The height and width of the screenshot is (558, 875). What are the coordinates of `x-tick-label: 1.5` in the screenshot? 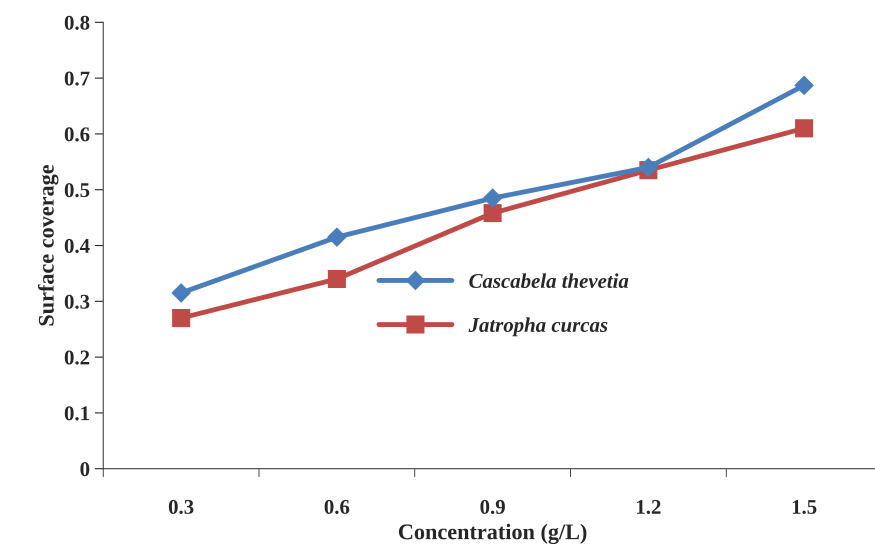 It's located at (804, 507).